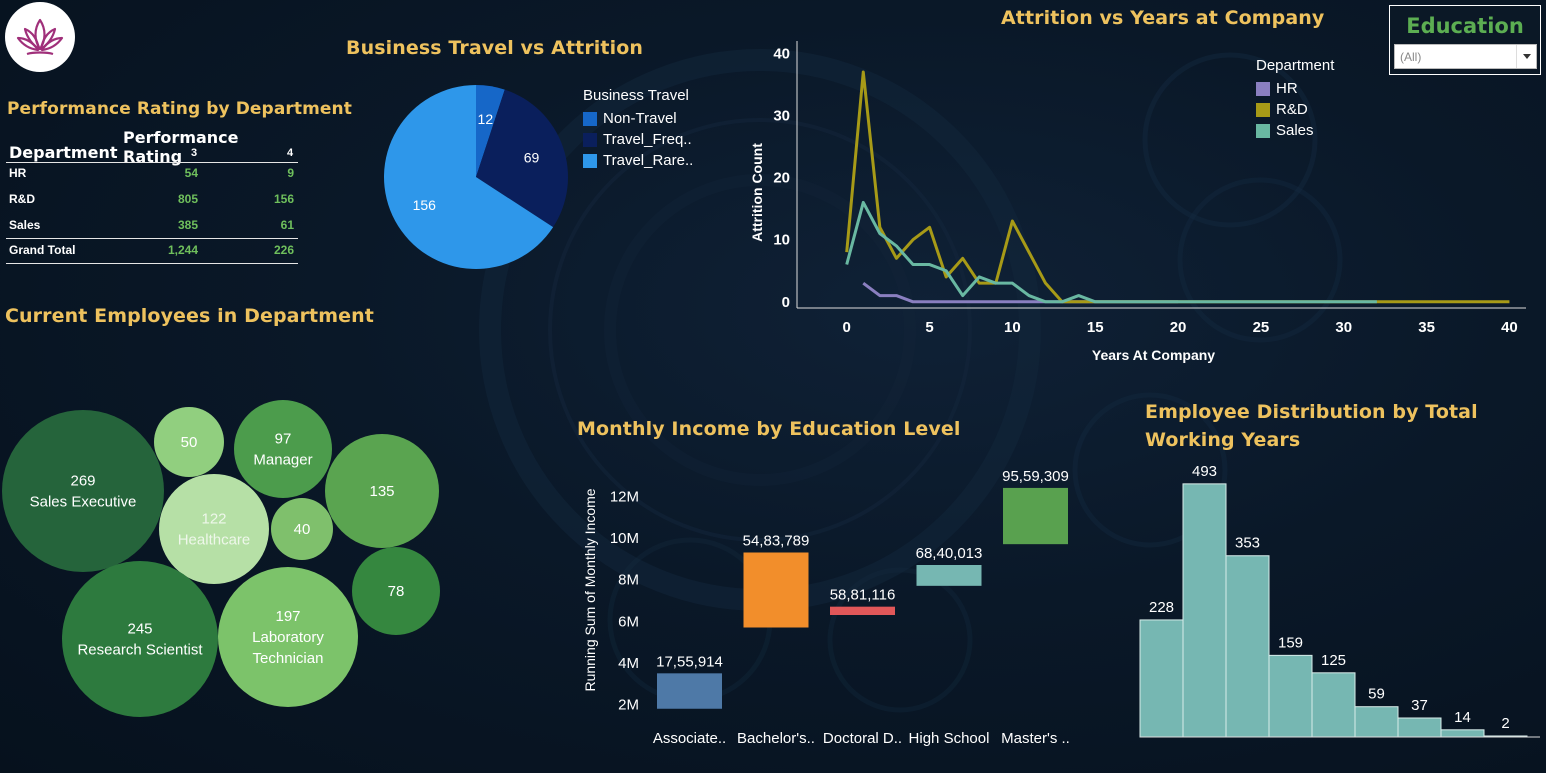 The image size is (1546, 773). What do you see at coordinates (1095, 327) in the screenshot?
I see `x-tick-label: 15` at bounding box center [1095, 327].